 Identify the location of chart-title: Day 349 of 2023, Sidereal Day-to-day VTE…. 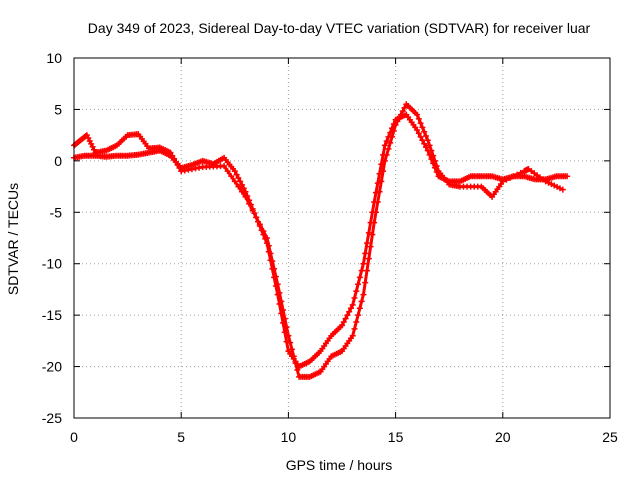
(339, 28).